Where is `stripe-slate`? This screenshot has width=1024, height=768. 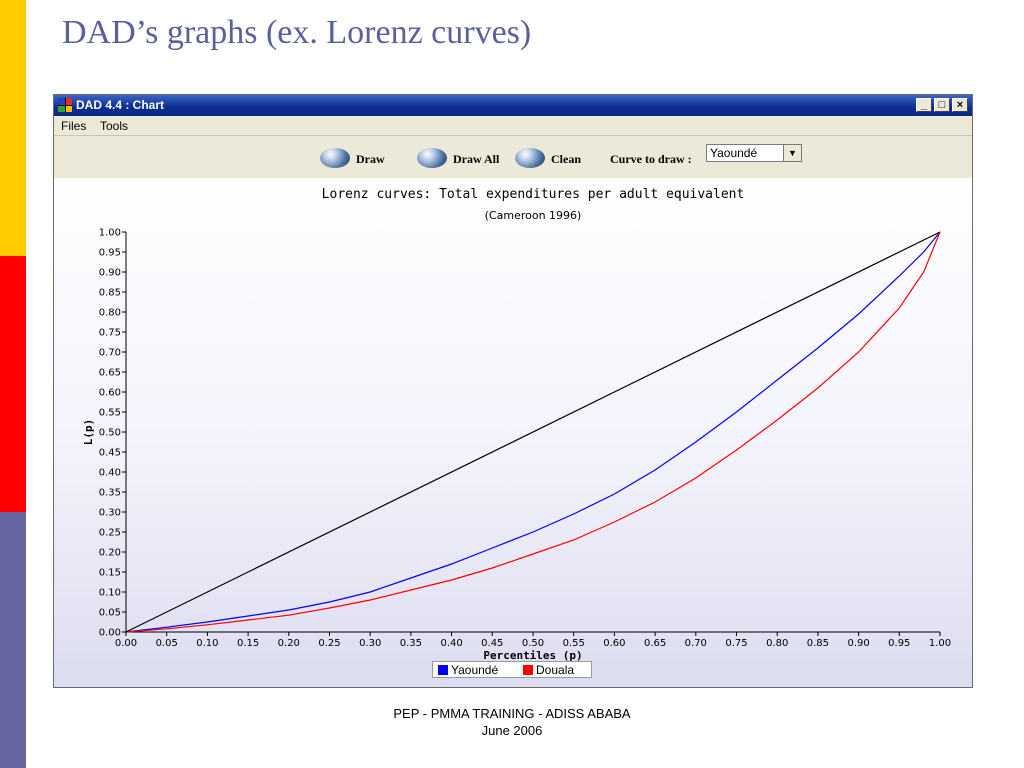
stripe-slate is located at coordinates (13, 640).